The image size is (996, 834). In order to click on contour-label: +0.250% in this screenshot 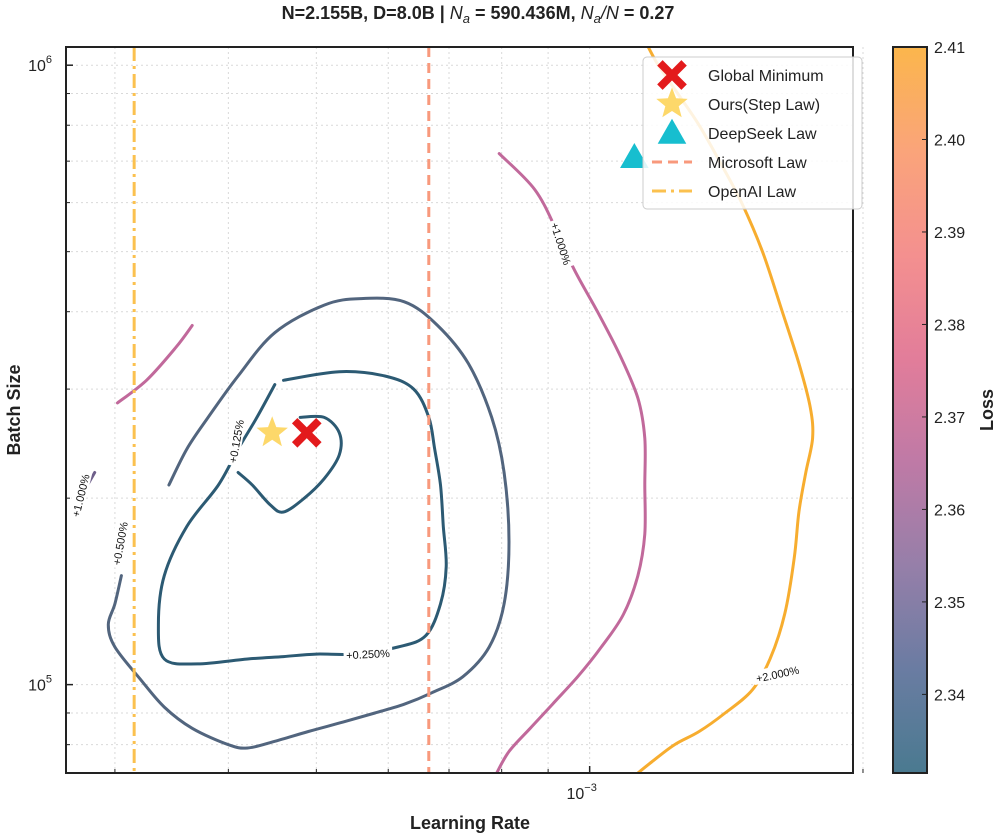, I will do `click(368, 655)`.